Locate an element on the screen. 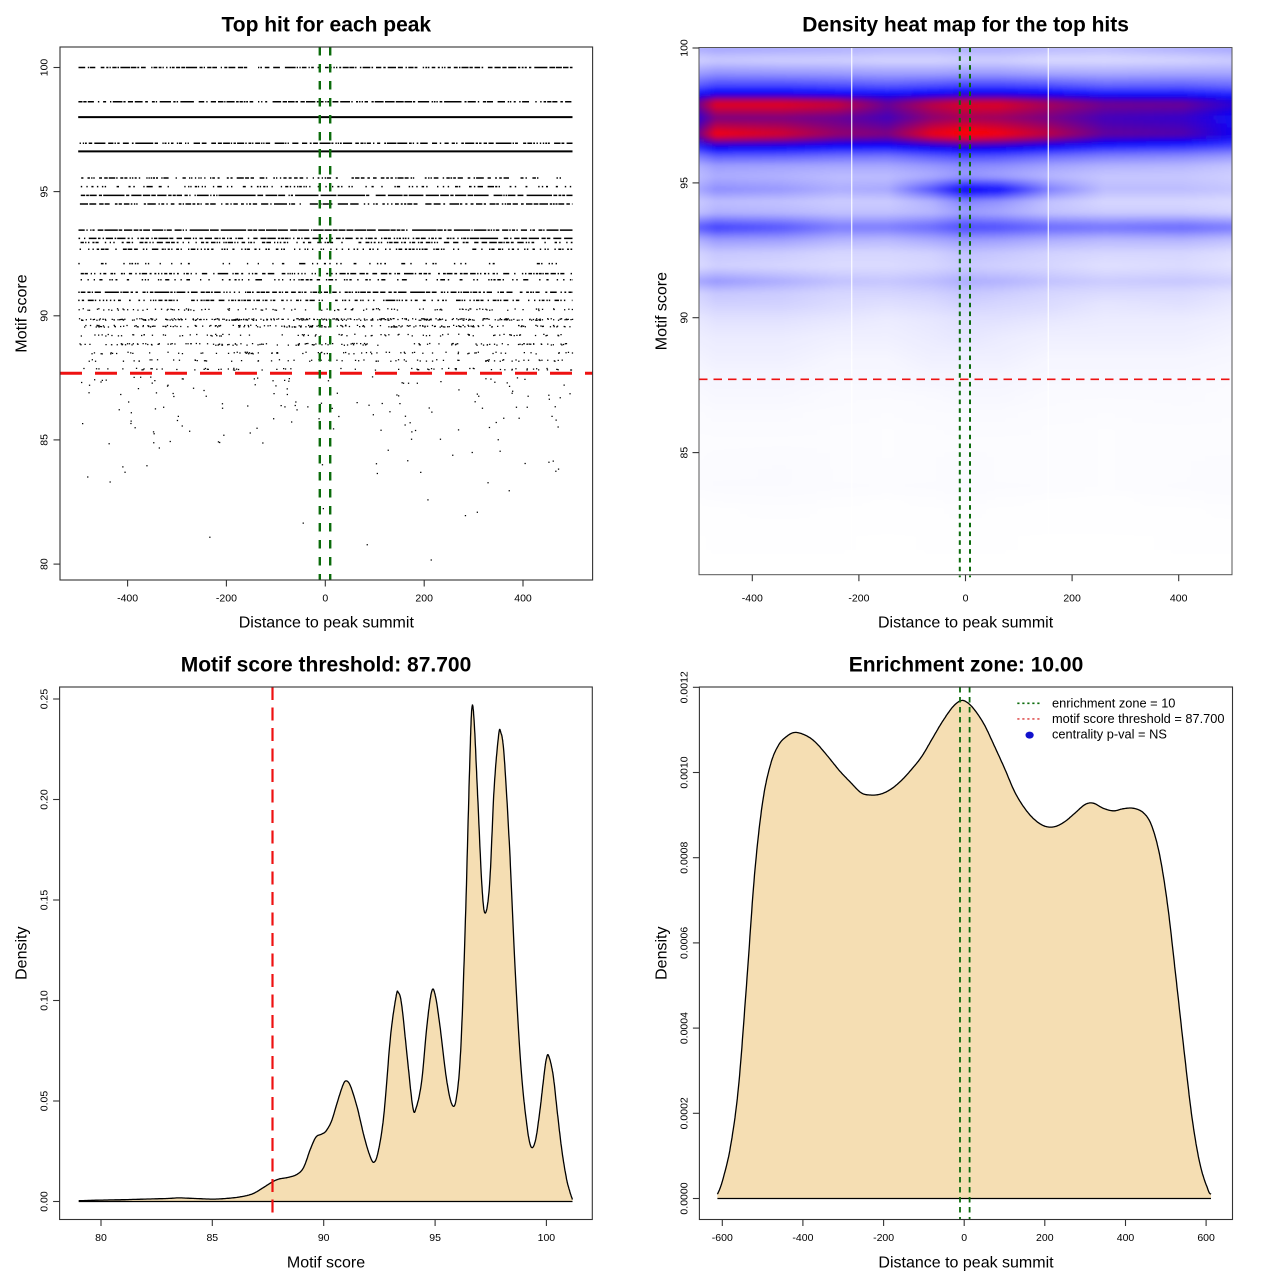 Image resolution: width=1280 pixels, height=1280 pixels. svg-text: -600 is located at coordinates (722, 1238).